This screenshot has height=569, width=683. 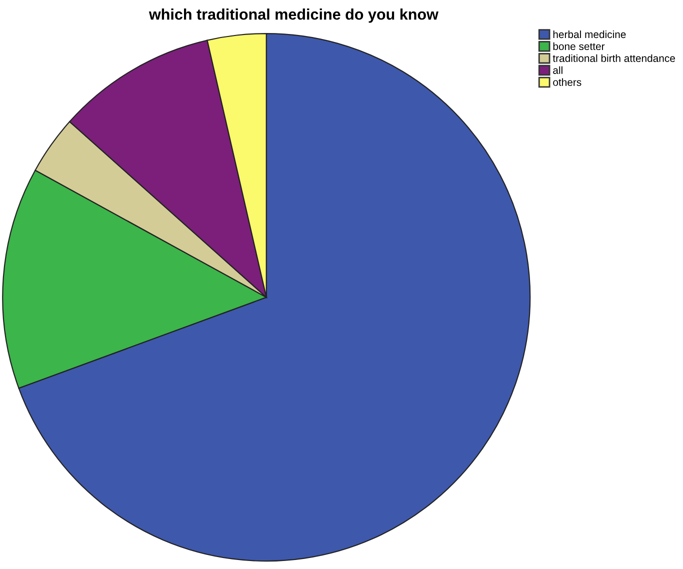 I want to click on legend-label: all, so click(x=557, y=70).